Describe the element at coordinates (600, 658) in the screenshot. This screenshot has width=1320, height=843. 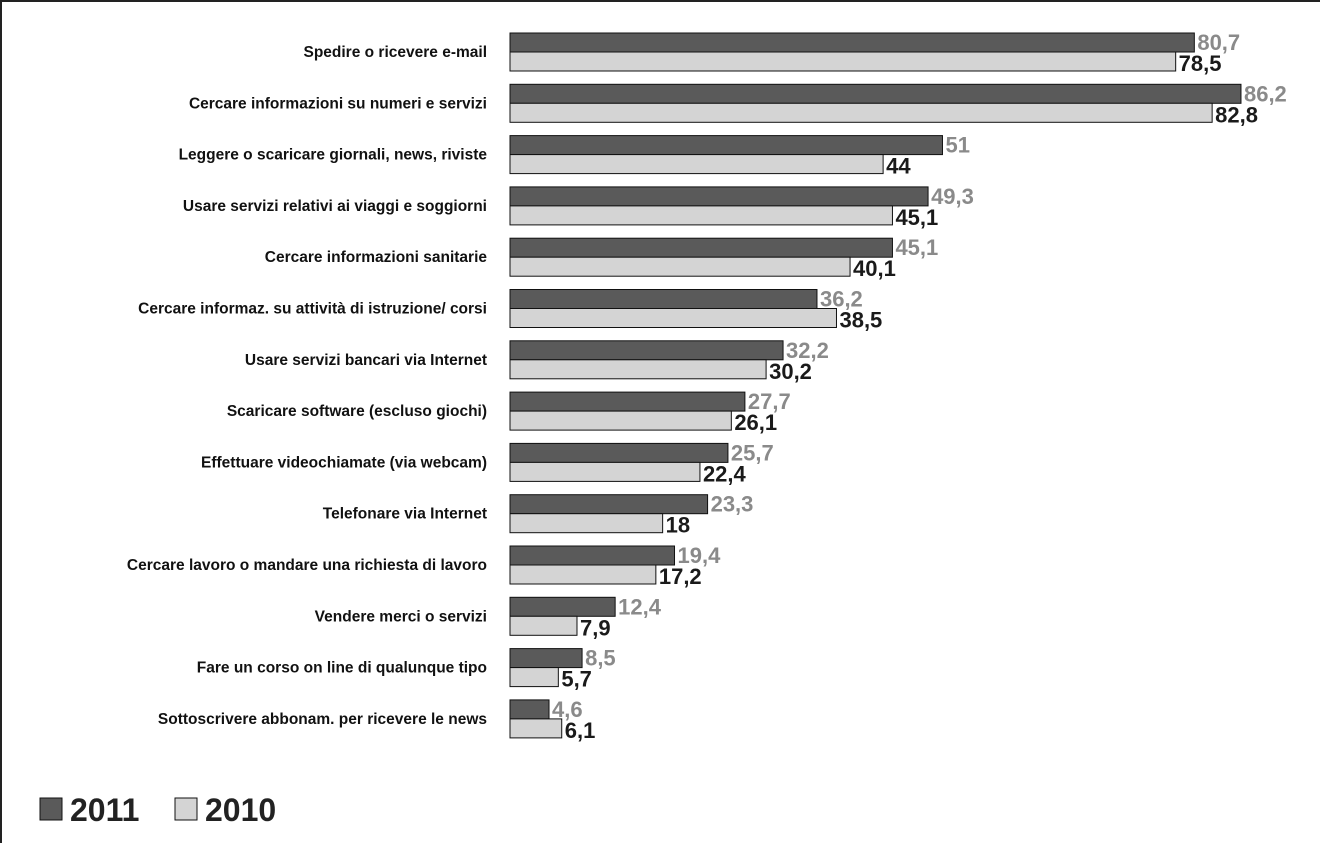
I see `data-label-2011: 8,5` at that location.